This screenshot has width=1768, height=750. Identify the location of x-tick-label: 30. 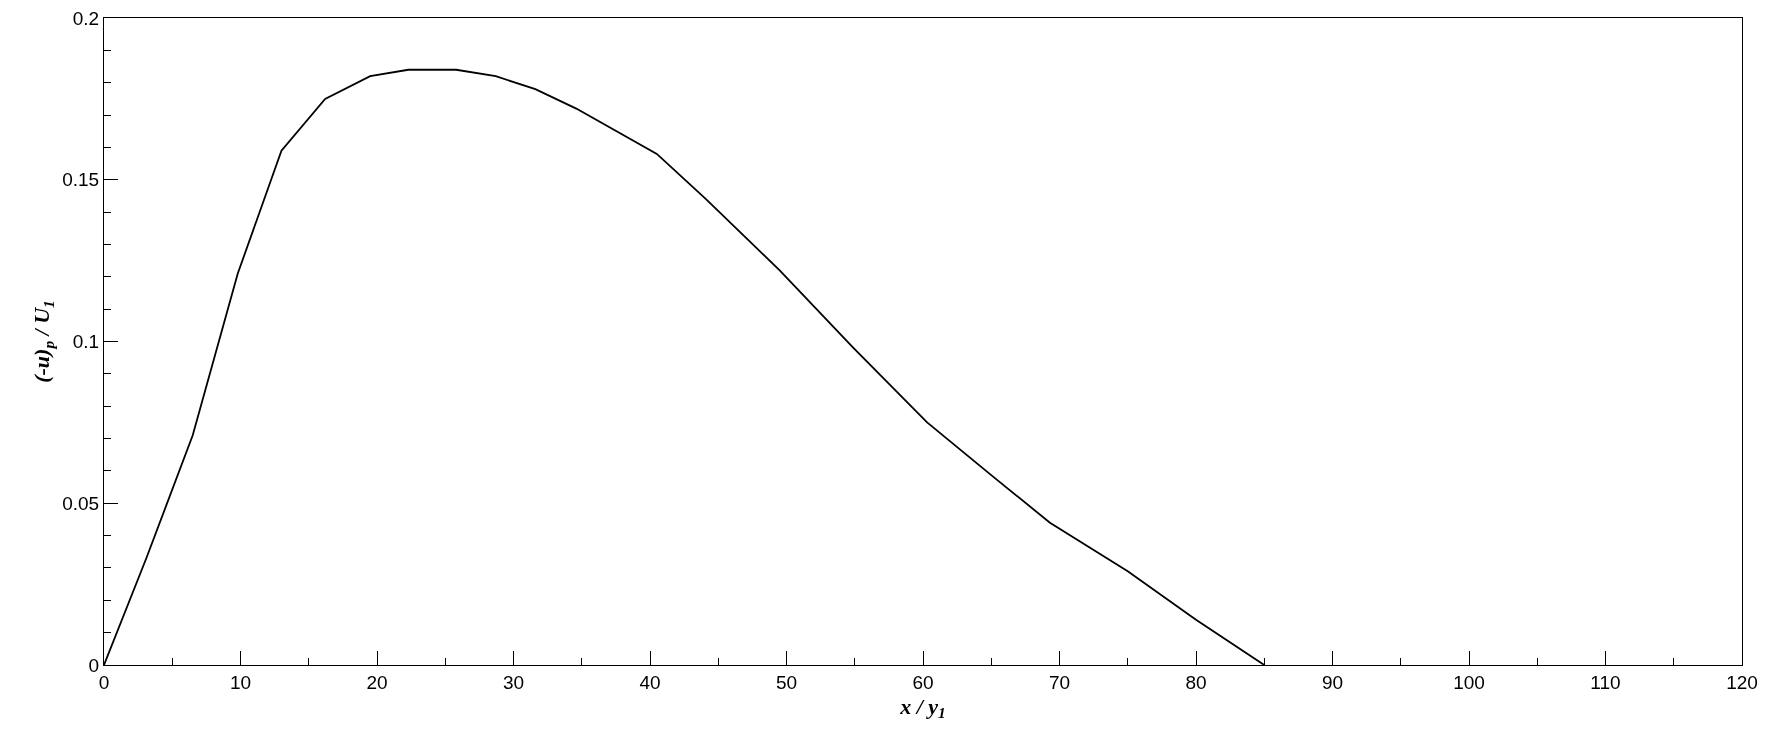
(513, 682).